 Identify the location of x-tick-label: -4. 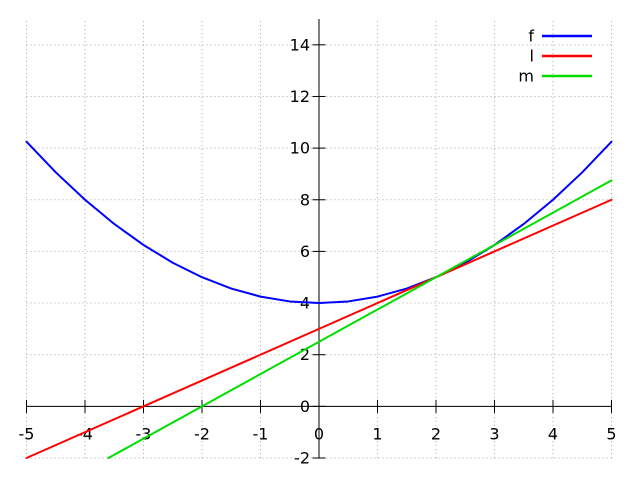
(85, 433).